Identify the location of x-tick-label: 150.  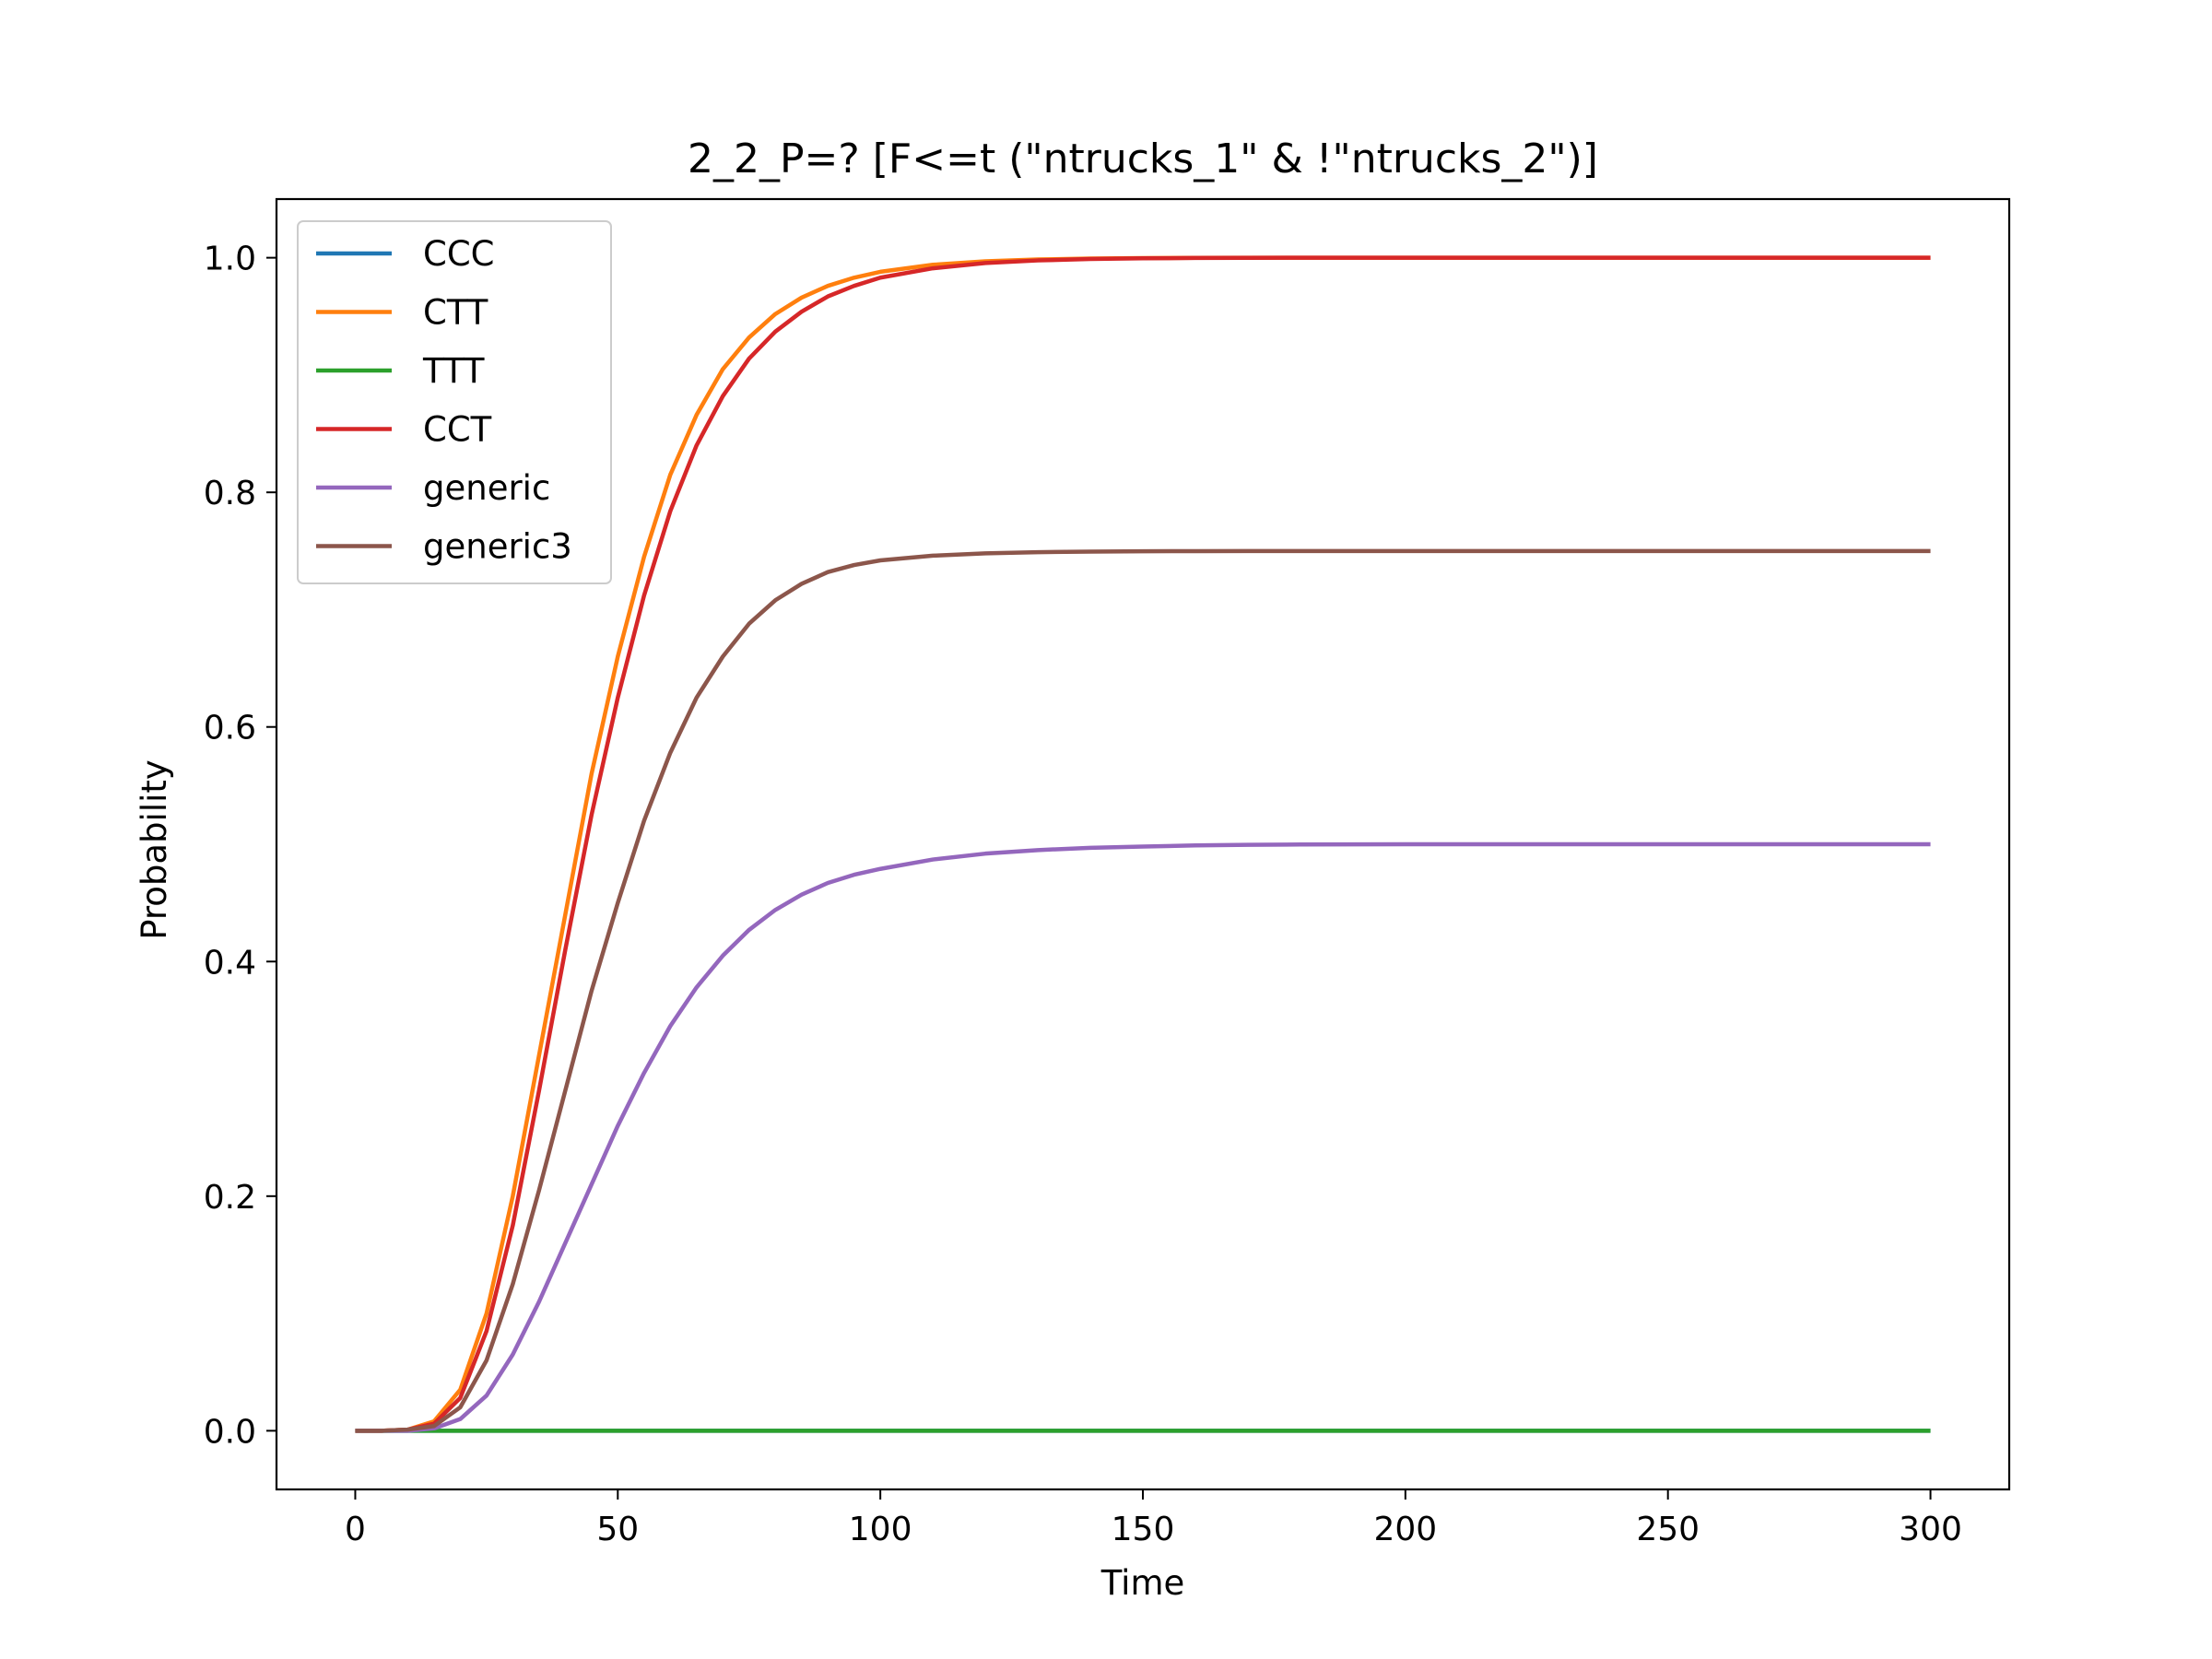
(1143, 1529).